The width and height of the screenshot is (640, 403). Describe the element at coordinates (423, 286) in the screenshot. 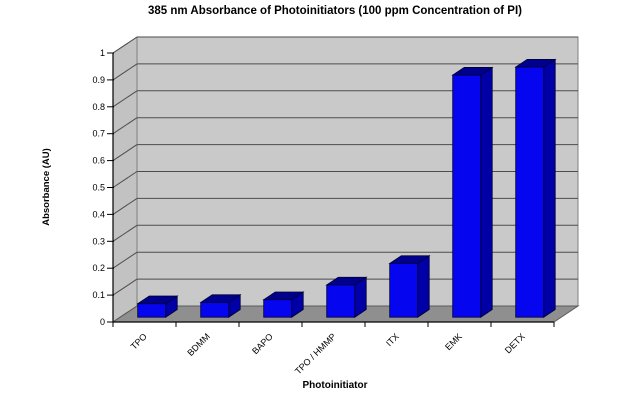

I see `bar-ITX-side` at that location.